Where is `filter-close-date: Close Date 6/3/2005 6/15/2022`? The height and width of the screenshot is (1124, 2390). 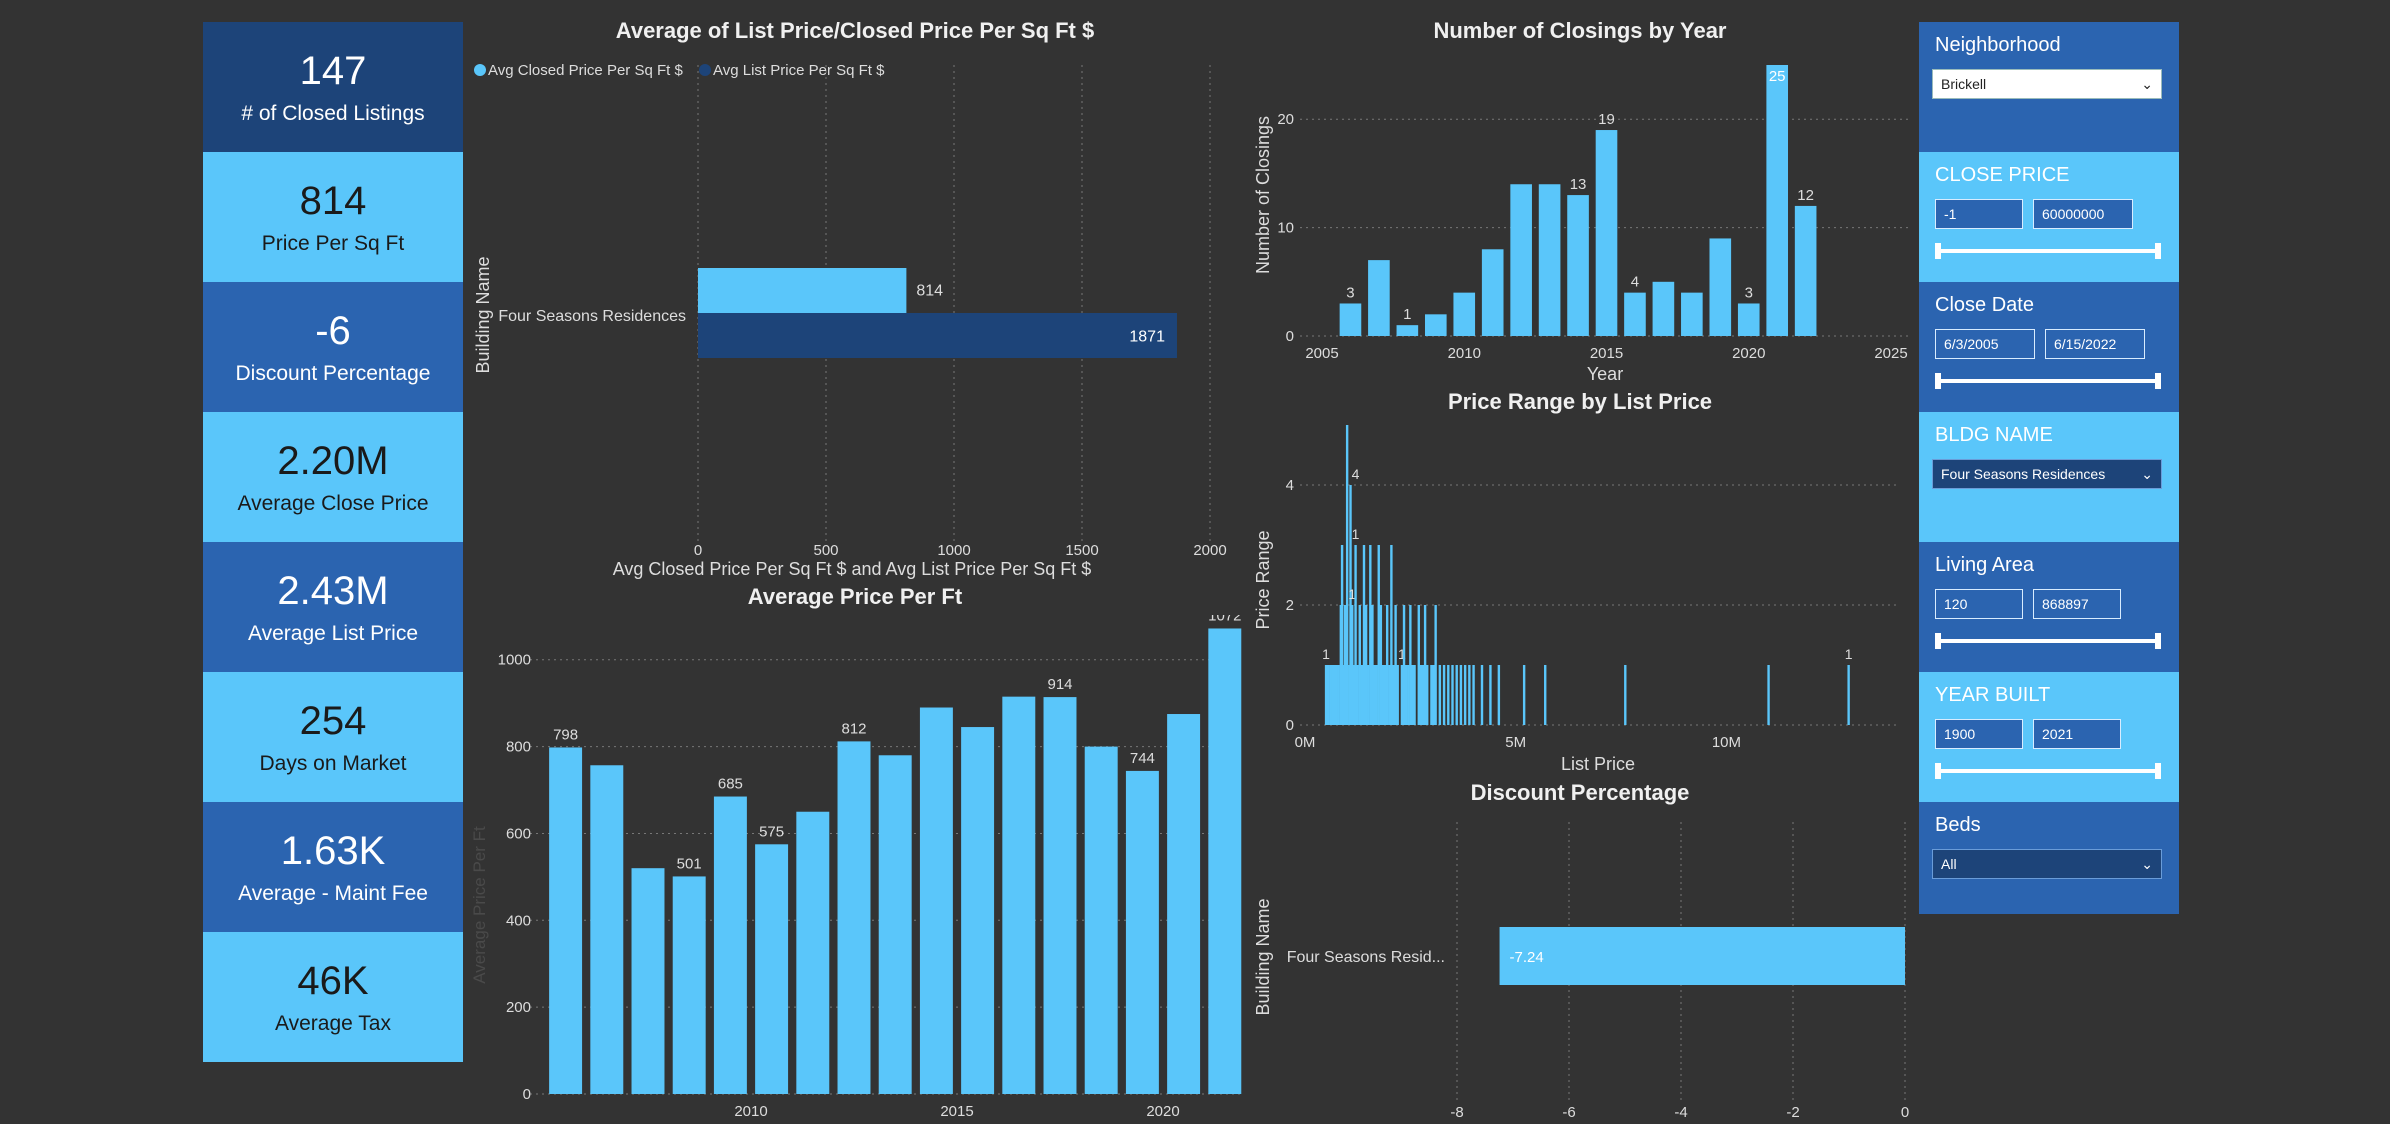
filter-close-date: Close Date 6/3/2005 6/15/2022 is located at coordinates (2049, 347).